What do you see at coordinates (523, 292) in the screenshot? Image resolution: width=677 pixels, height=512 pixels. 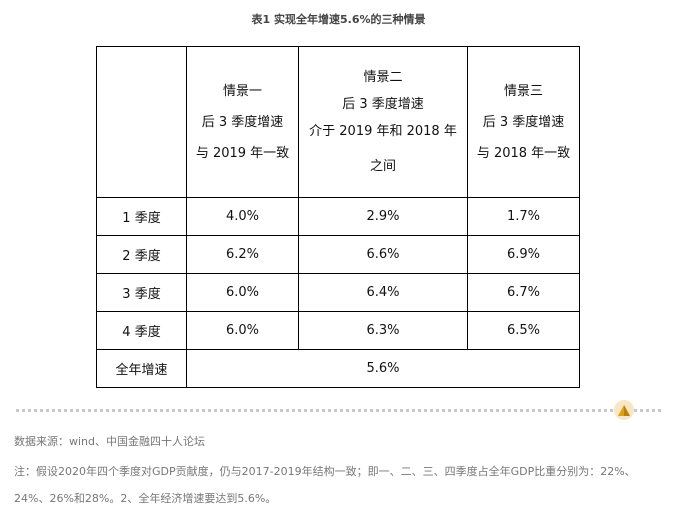 I see `table-cell: 6.7%` at bounding box center [523, 292].